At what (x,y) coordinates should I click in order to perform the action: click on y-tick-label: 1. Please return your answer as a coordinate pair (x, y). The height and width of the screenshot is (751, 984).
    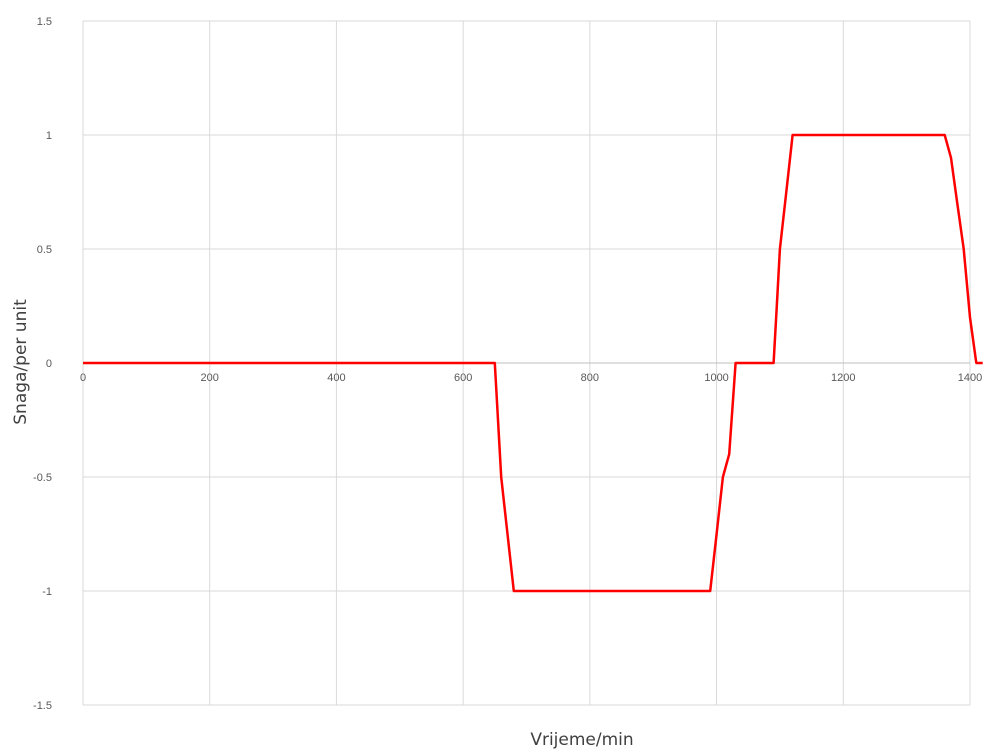
    Looking at the image, I should click on (49, 136).